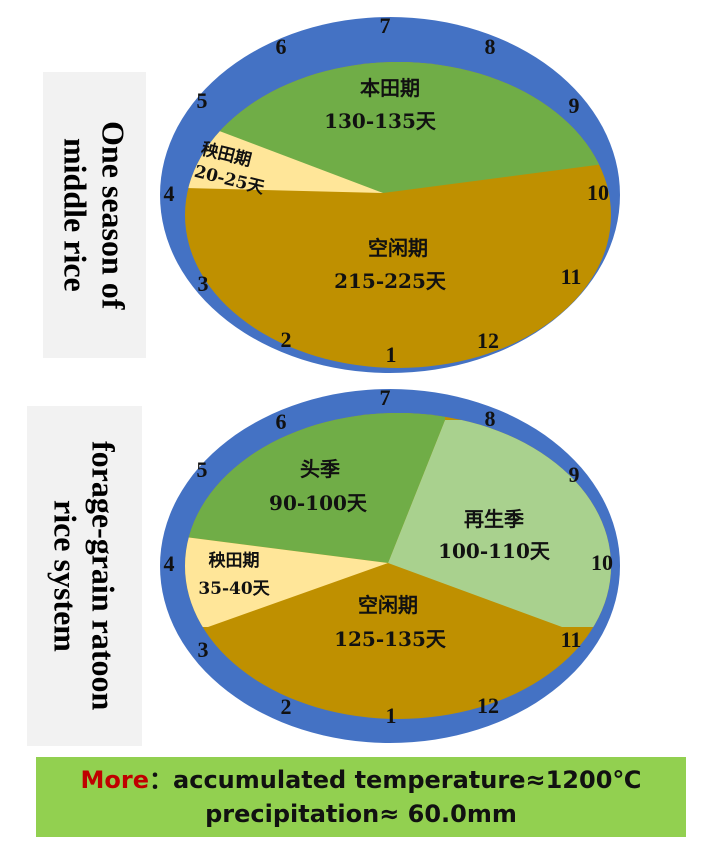 The image size is (718, 851). What do you see at coordinates (234, 560) in the screenshot?
I see `bottom-seedling-name: 秧田期` at bounding box center [234, 560].